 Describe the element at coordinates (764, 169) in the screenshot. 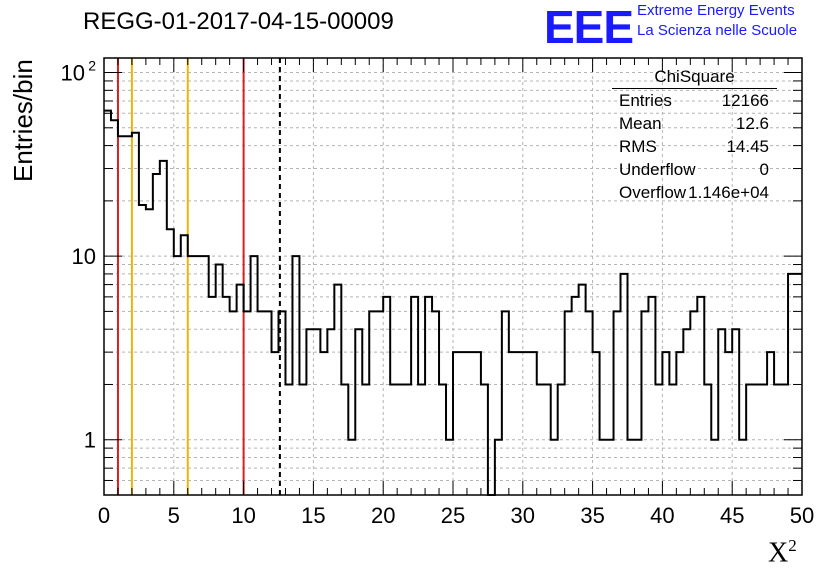

I see `stats-value: 0` at that location.